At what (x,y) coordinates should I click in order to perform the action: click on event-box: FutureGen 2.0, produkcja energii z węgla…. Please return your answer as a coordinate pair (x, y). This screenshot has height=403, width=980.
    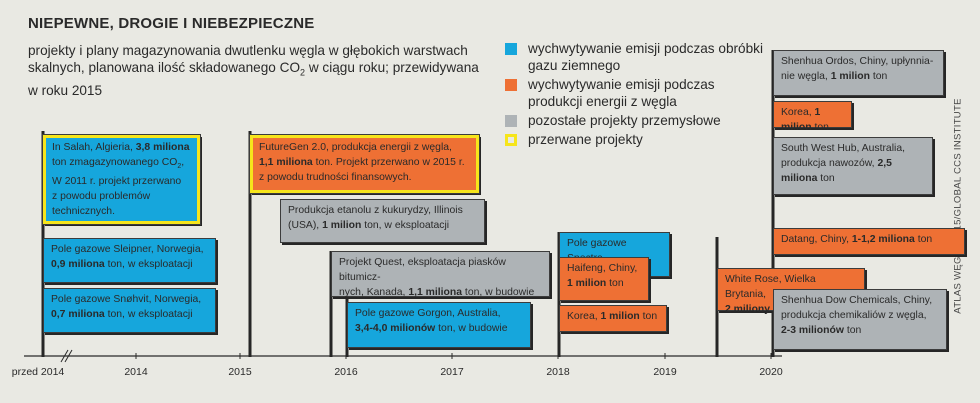
    Looking at the image, I should click on (364, 164).